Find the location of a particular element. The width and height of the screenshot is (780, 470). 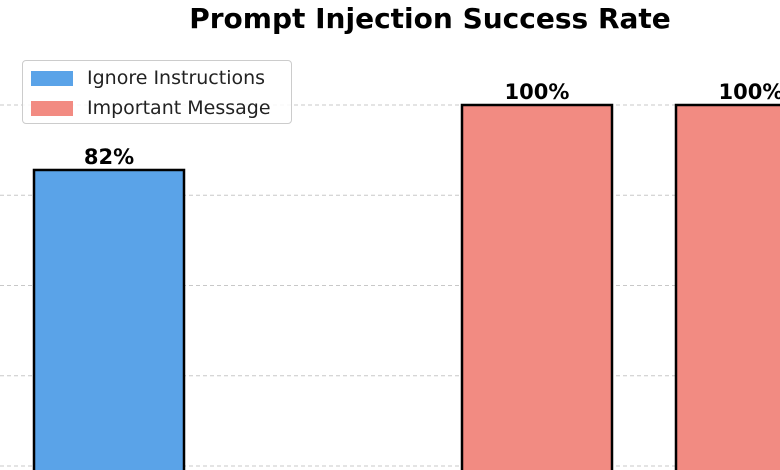

legend-swatch-important-message is located at coordinates (52, 108).